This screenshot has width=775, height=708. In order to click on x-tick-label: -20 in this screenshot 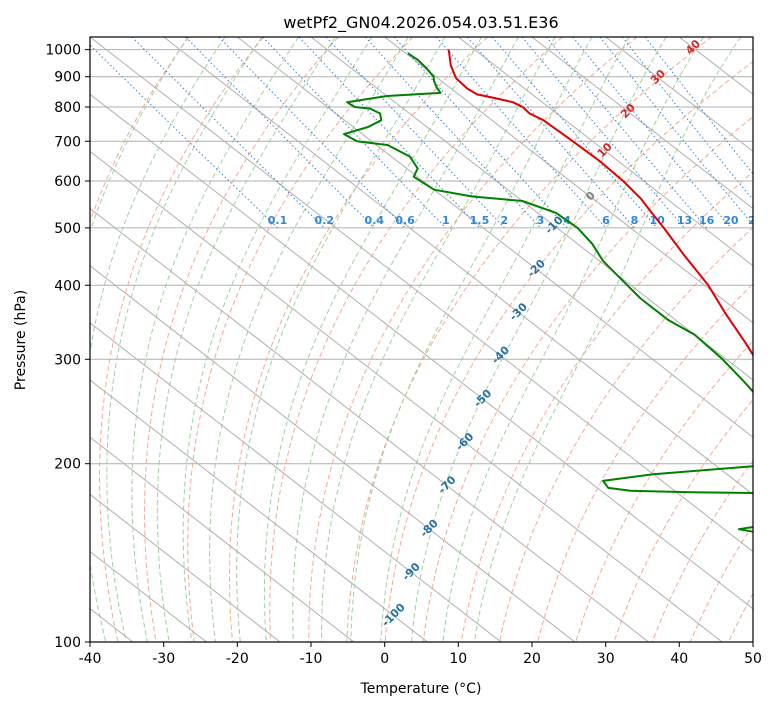, I will do `click(237, 659)`.